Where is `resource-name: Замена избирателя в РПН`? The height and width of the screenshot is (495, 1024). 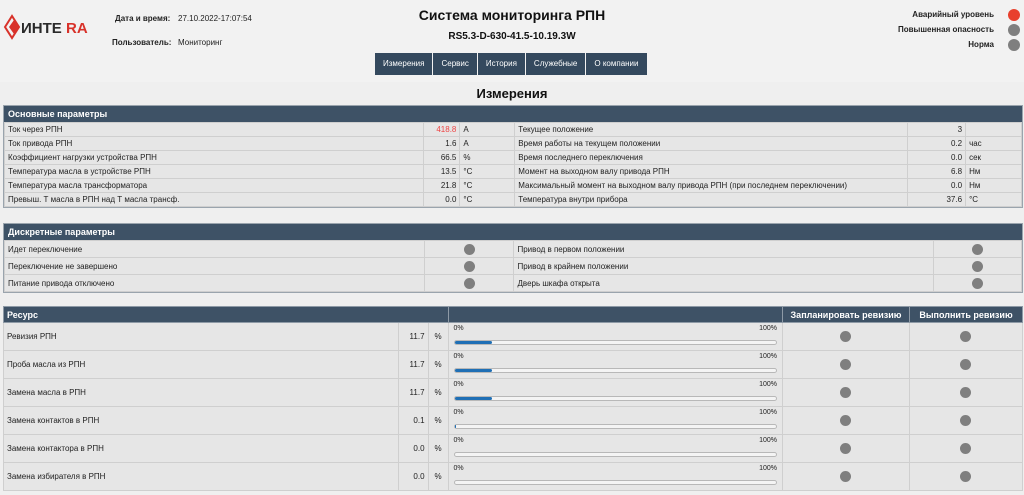 resource-name: Замена избирателя в РПН is located at coordinates (201, 476).